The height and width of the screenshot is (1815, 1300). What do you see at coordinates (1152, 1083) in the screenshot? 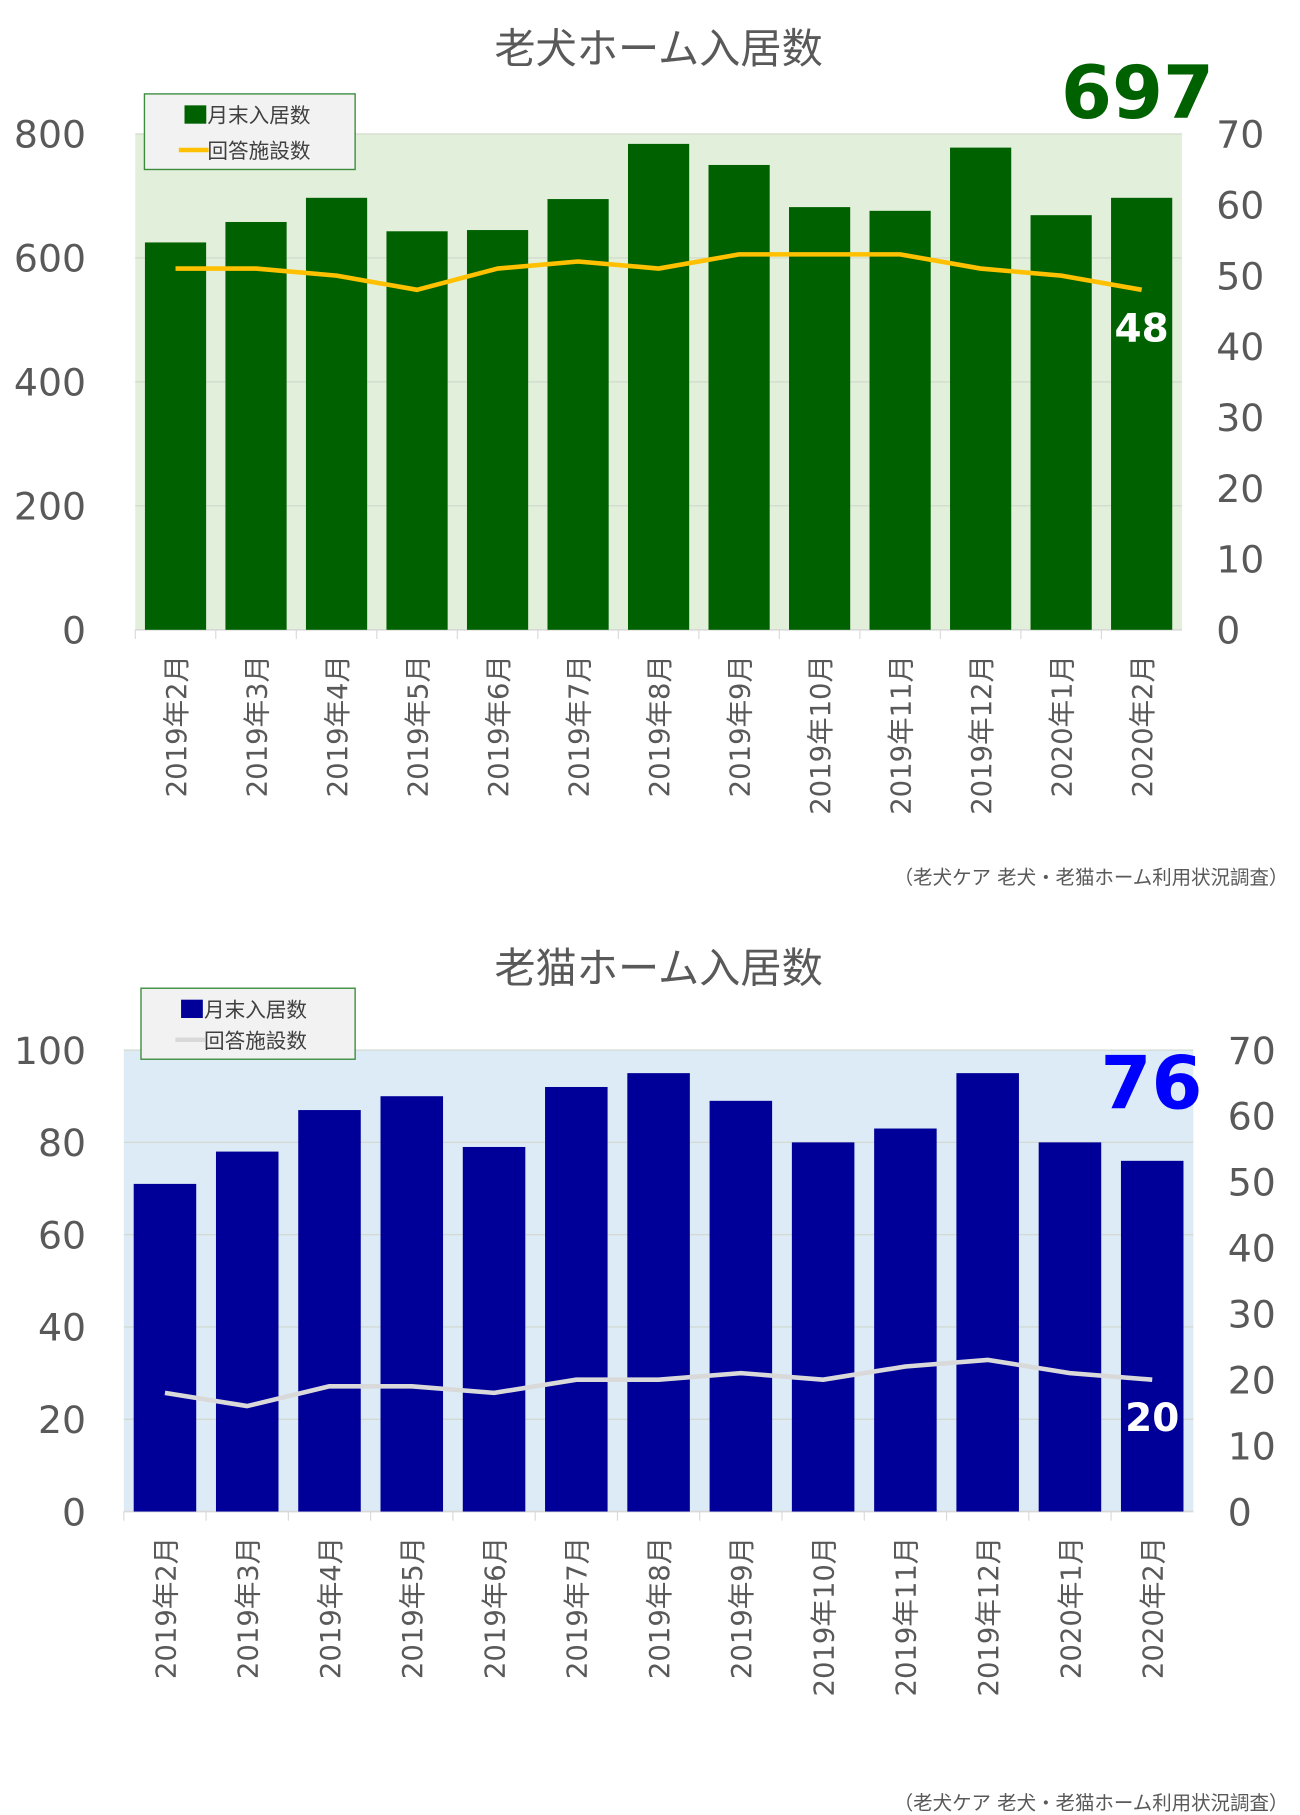
I see `highlight-value: 76` at bounding box center [1152, 1083].